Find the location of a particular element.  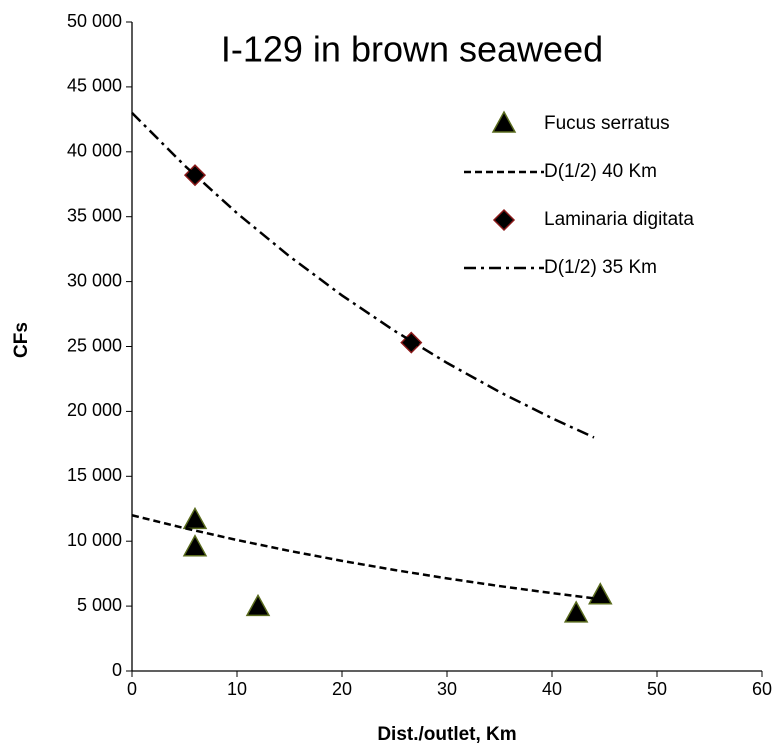

x-tick-label: 20 is located at coordinates (342, 689).